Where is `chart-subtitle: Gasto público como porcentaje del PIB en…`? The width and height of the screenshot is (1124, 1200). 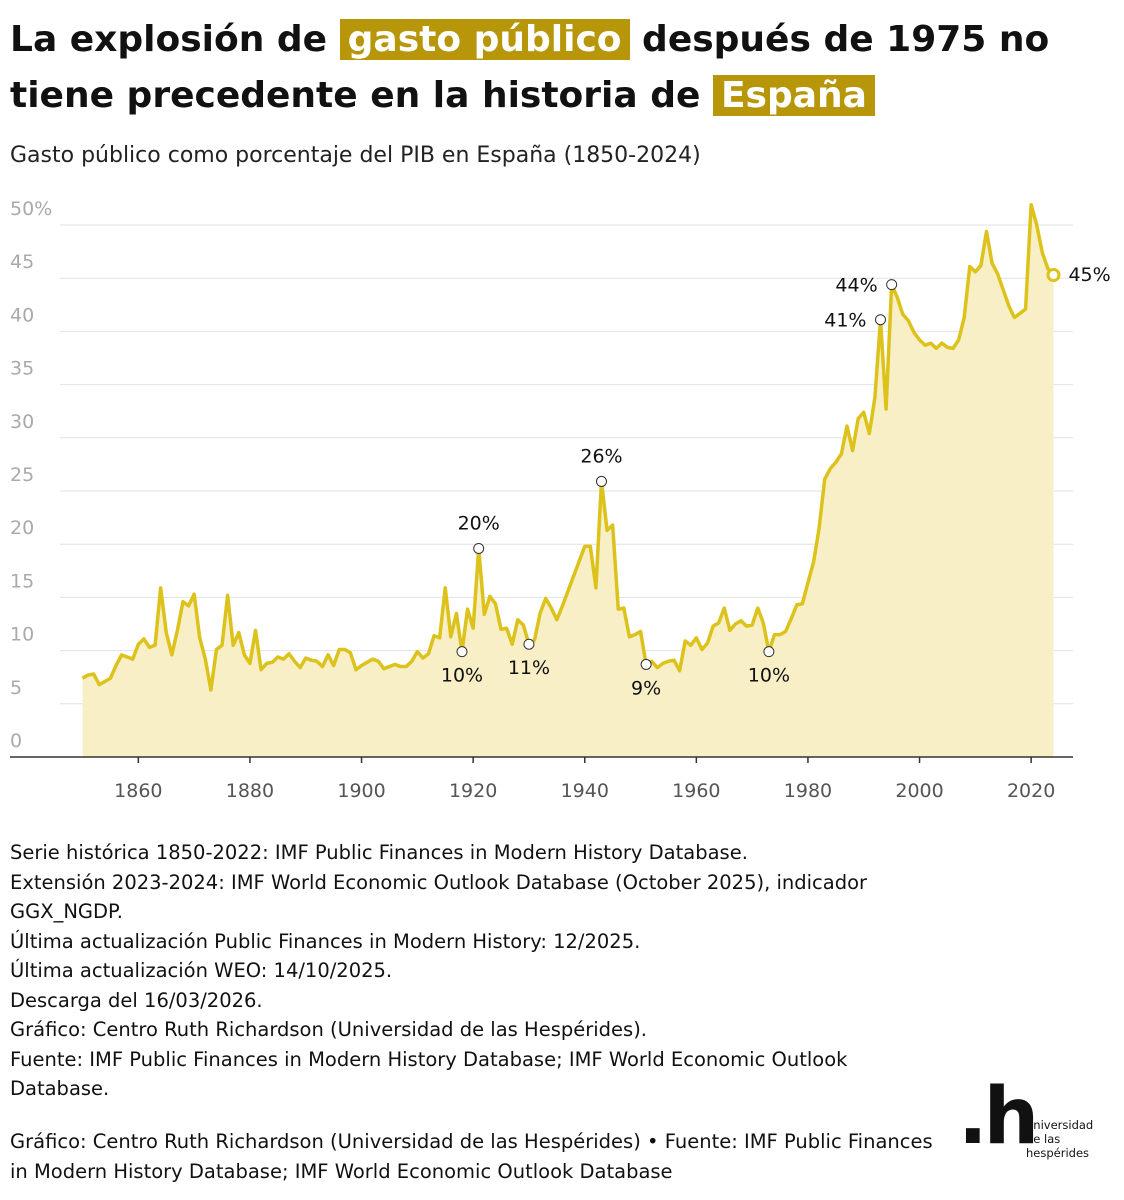
chart-subtitle: Gasto público como porcentaje del PIB en… is located at coordinates (355, 155).